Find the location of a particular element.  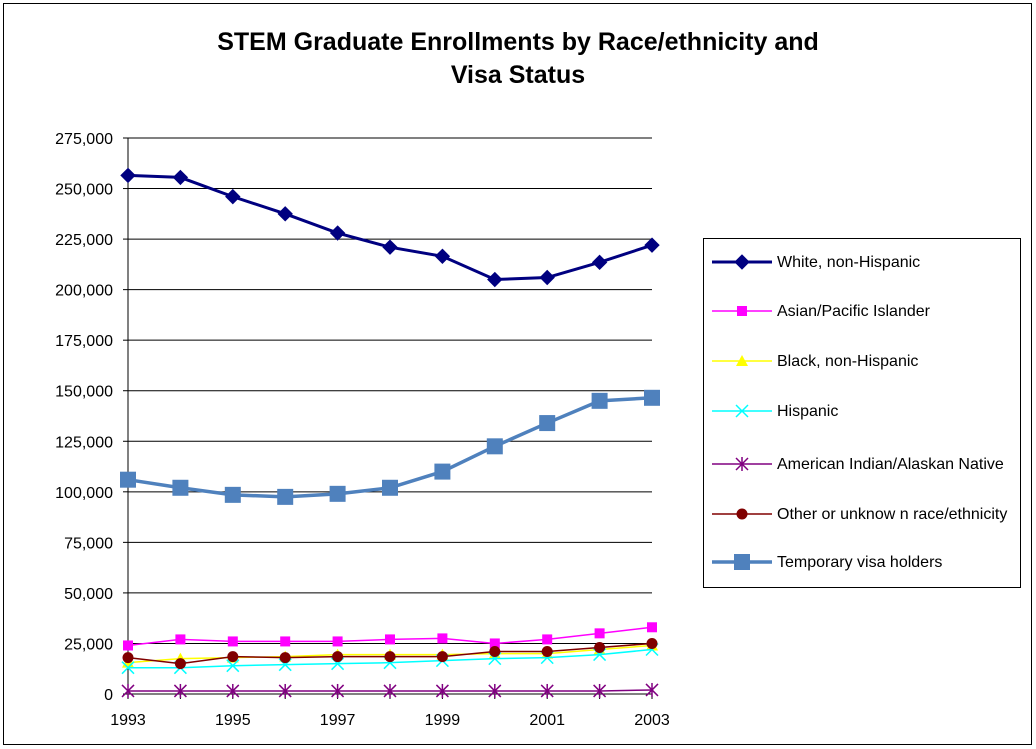

legend-item: Other or unknow n race/ethnicity is located at coordinates (862, 522).